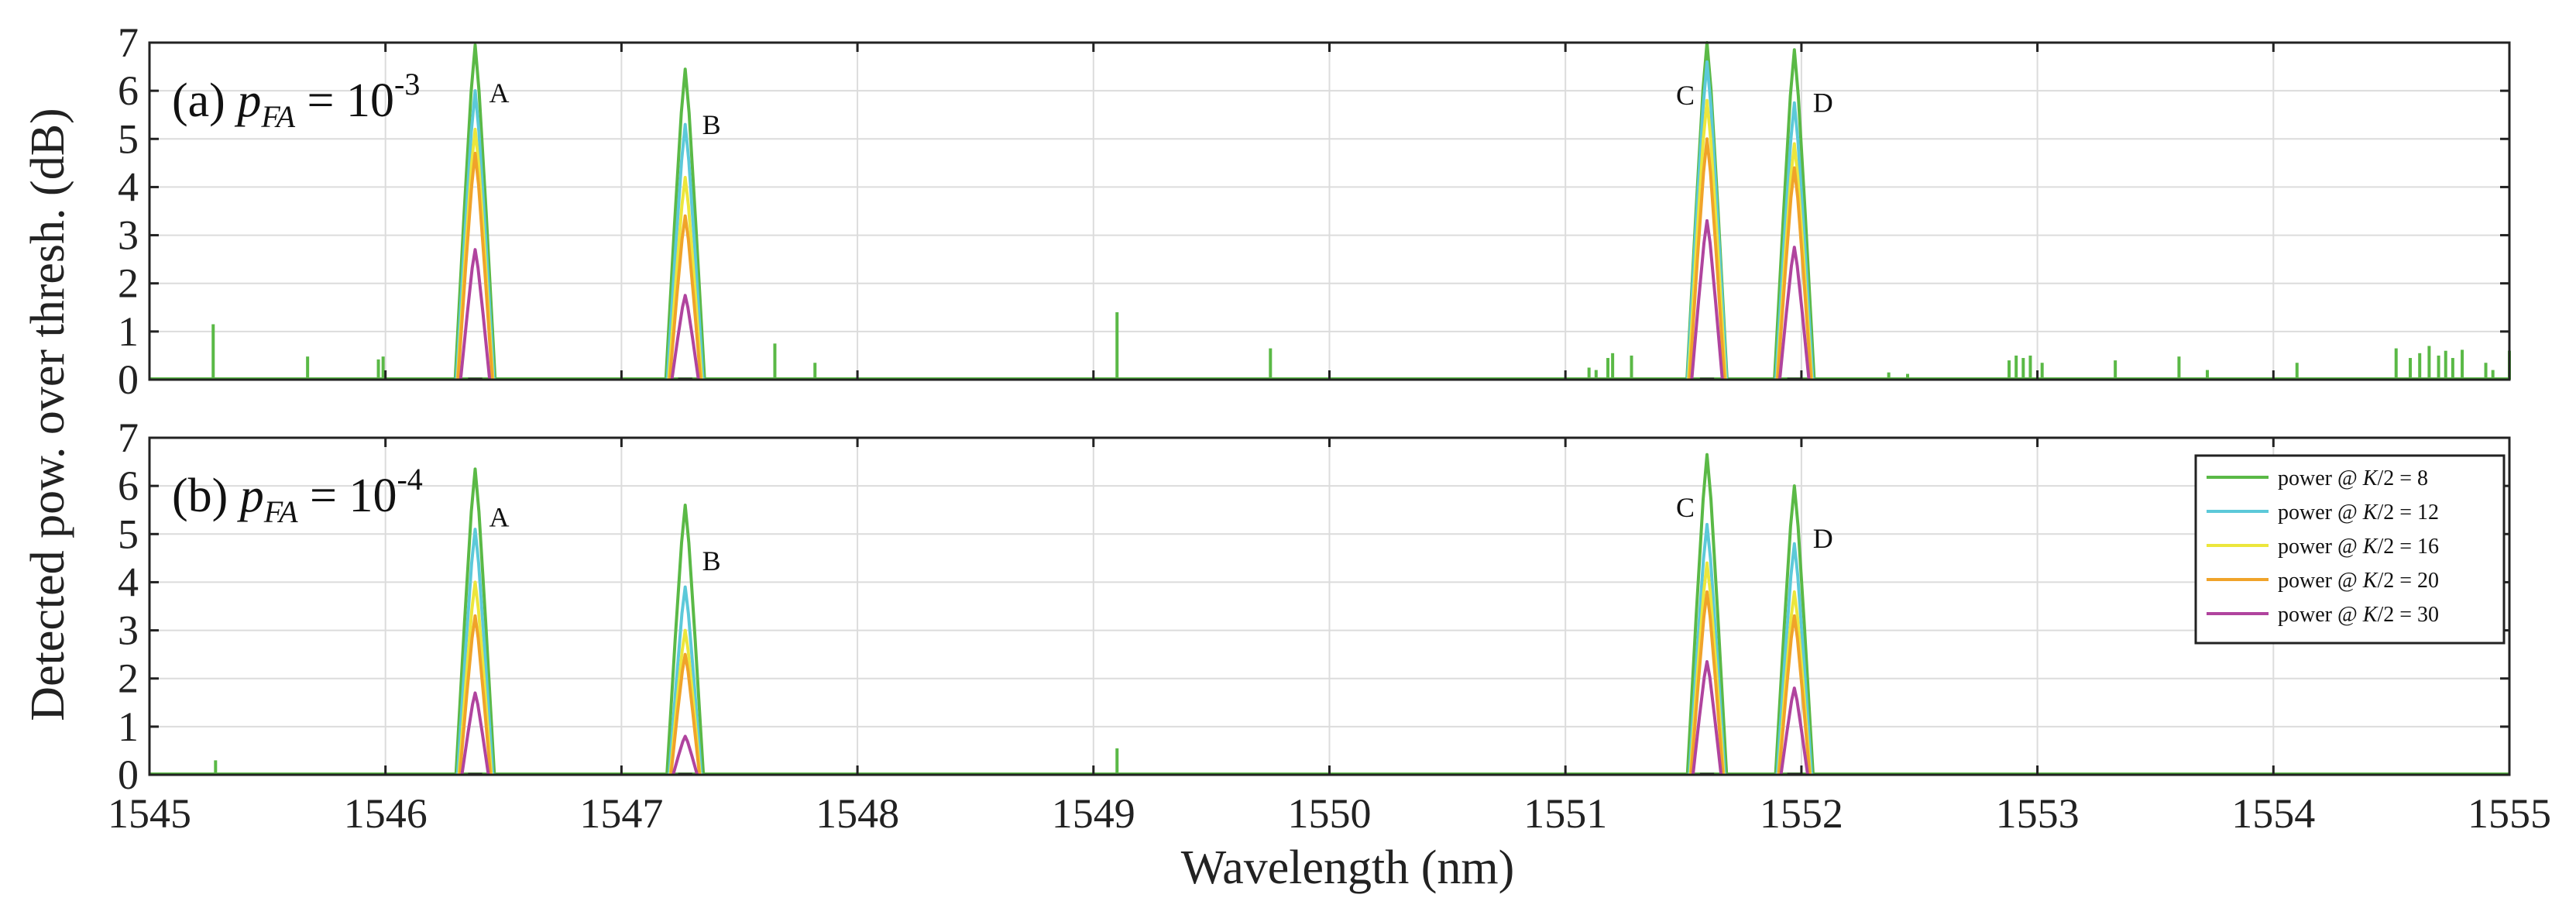 This screenshot has height=922, width=2576. I want to click on x-tick-label: 1547, so click(621, 813).